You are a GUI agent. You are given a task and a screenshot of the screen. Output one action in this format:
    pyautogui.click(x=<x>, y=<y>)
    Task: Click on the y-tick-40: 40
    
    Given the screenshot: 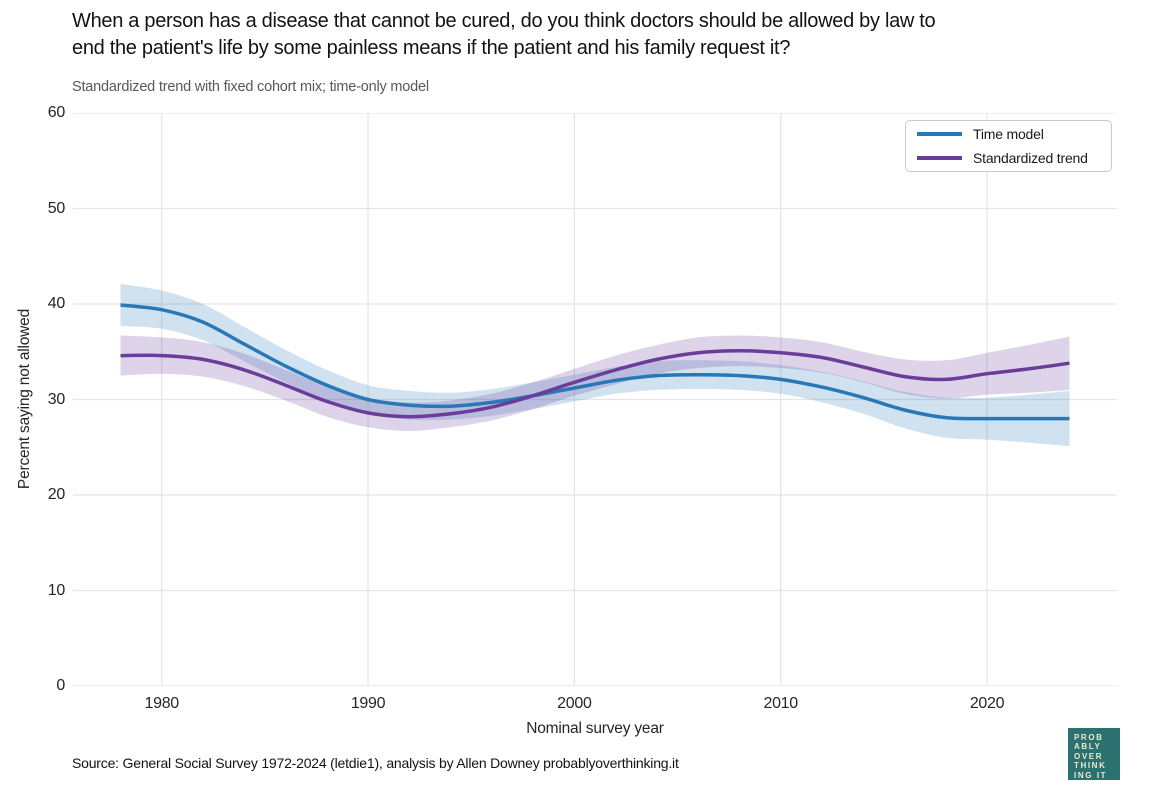 What is the action you would take?
    pyautogui.click(x=56, y=303)
    